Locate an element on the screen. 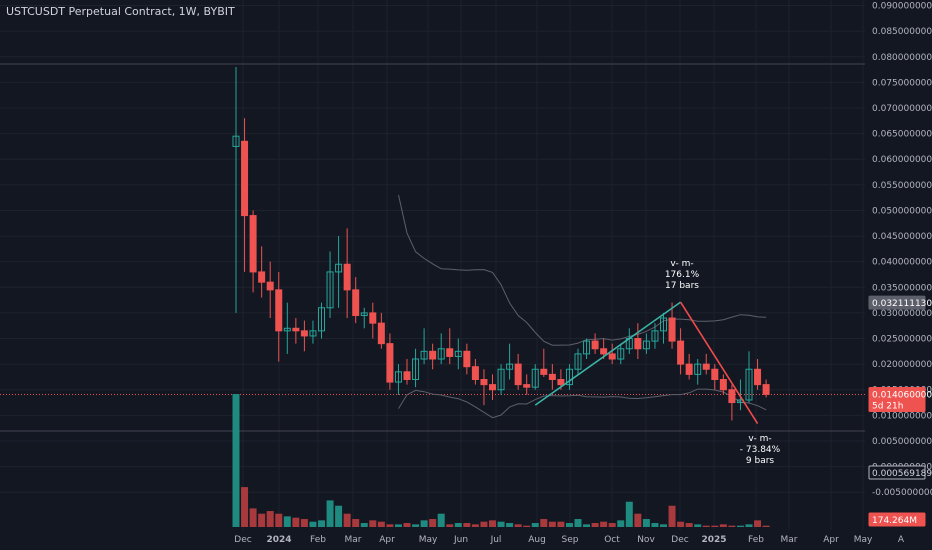 The height and width of the screenshot is (550, 932). y-tick-label: 0.0650000000 is located at coordinates (902, 135).